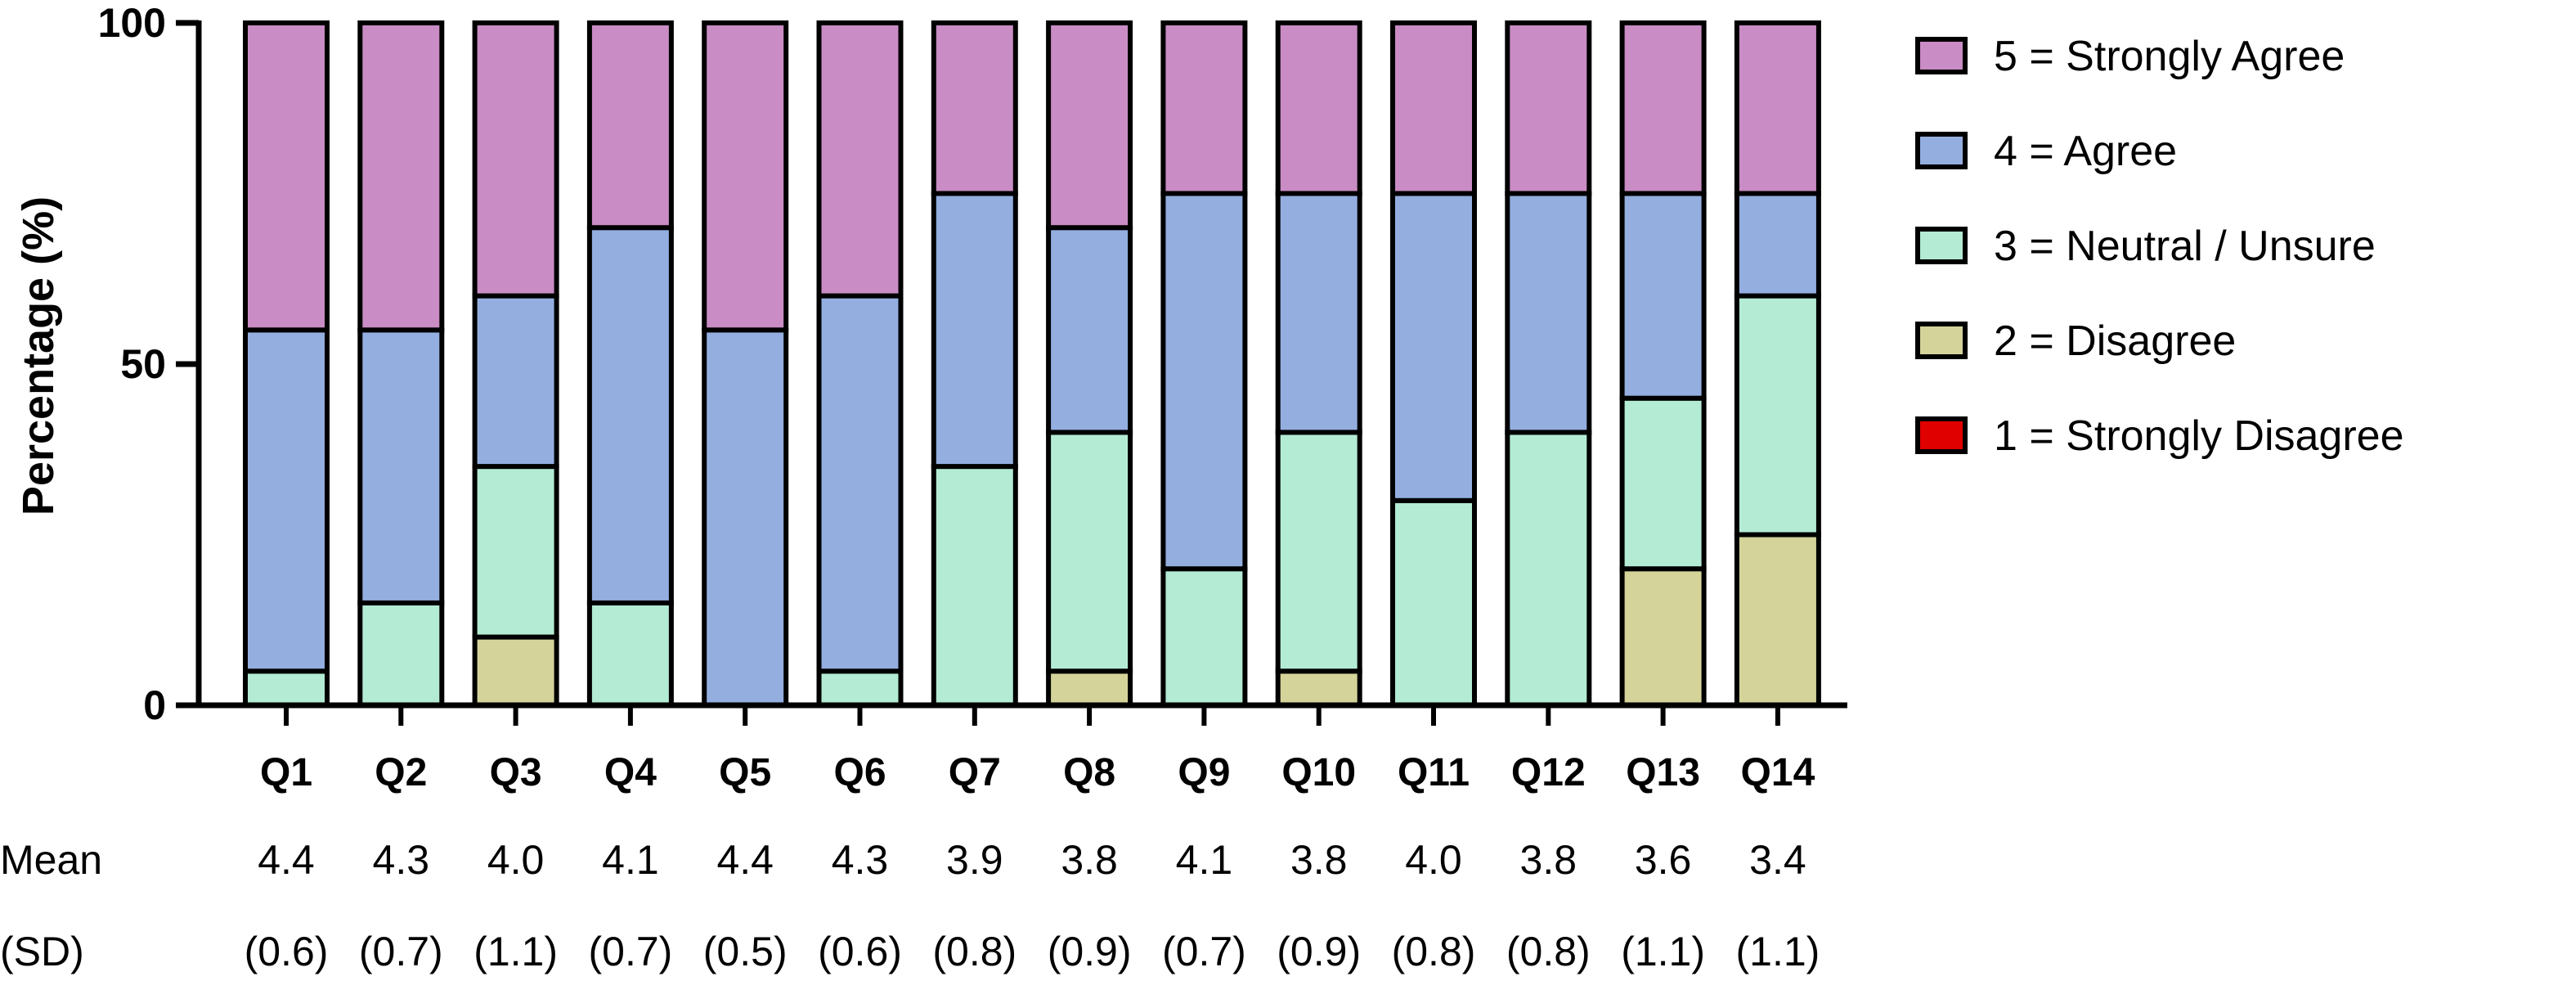 This screenshot has width=2576, height=990. What do you see at coordinates (1089, 126) in the screenshot?
I see `bar-segment-q8-s5` at bounding box center [1089, 126].